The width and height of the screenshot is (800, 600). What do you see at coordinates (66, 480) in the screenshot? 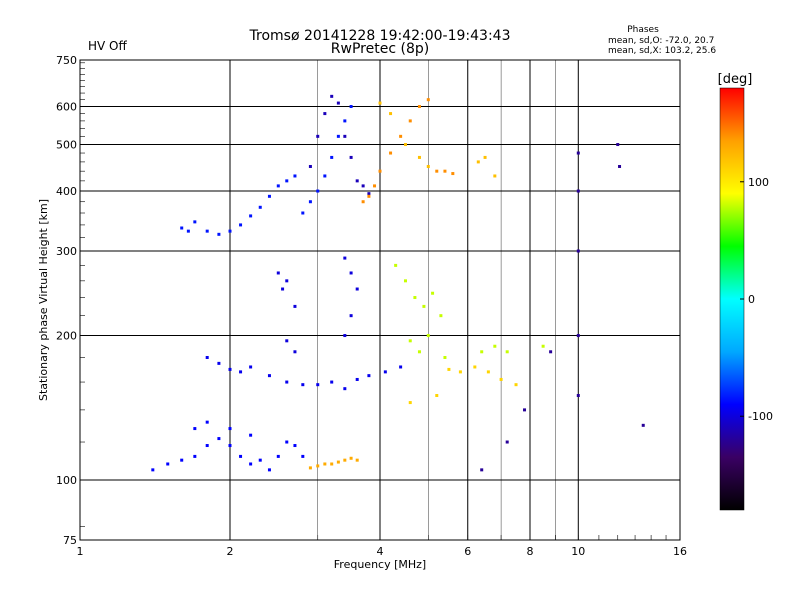
I see `y-tick-label: 100` at bounding box center [66, 480].